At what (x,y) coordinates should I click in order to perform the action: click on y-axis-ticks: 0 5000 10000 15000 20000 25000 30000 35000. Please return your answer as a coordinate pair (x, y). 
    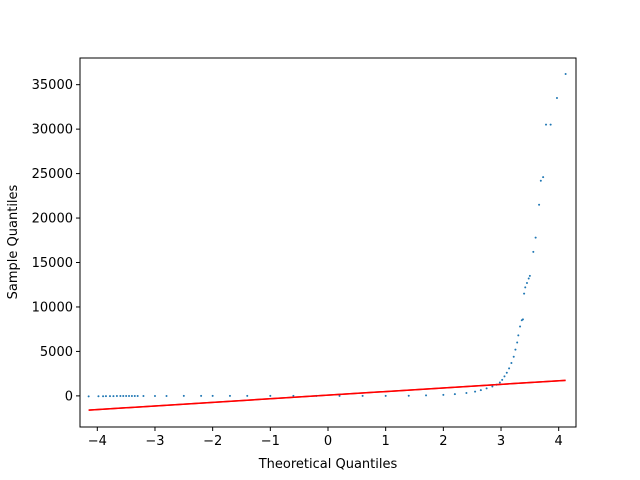
    Looking at the image, I should click on (56, 241).